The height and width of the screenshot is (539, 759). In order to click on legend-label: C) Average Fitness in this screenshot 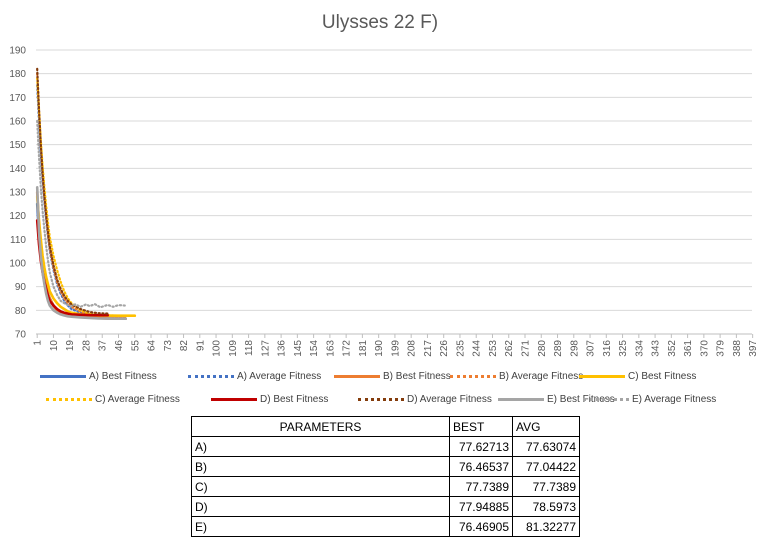, I will do `click(137, 399)`.